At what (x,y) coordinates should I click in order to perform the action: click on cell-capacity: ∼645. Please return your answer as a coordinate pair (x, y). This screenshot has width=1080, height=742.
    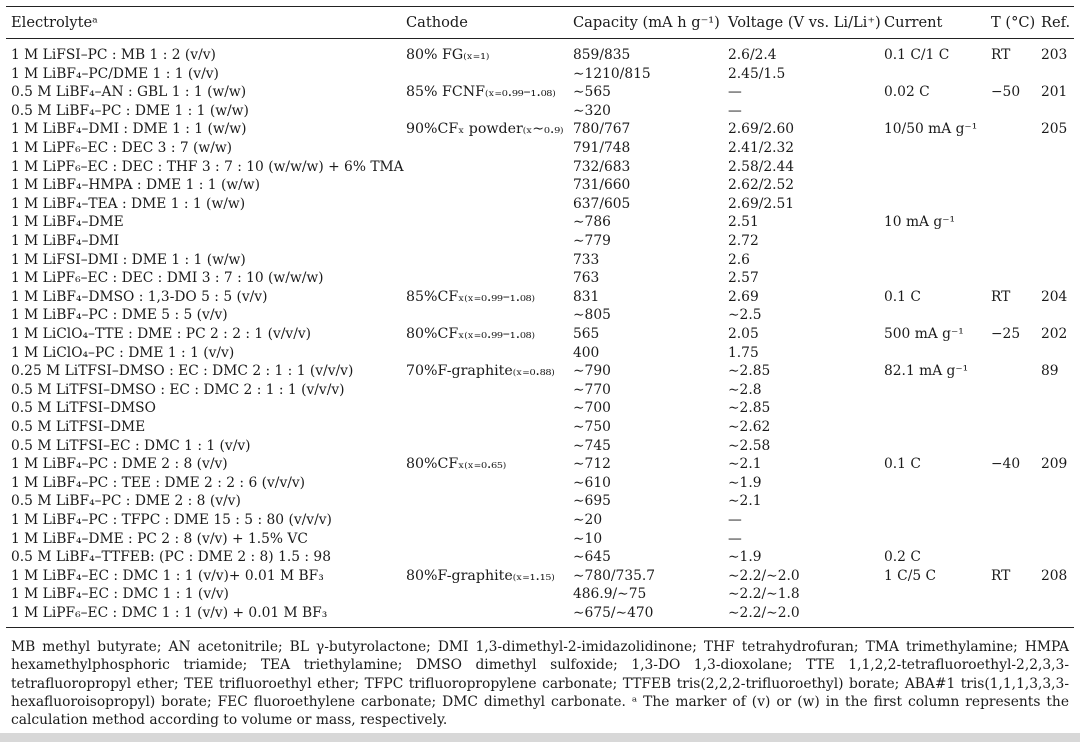
    Looking at the image, I should click on (592, 557).